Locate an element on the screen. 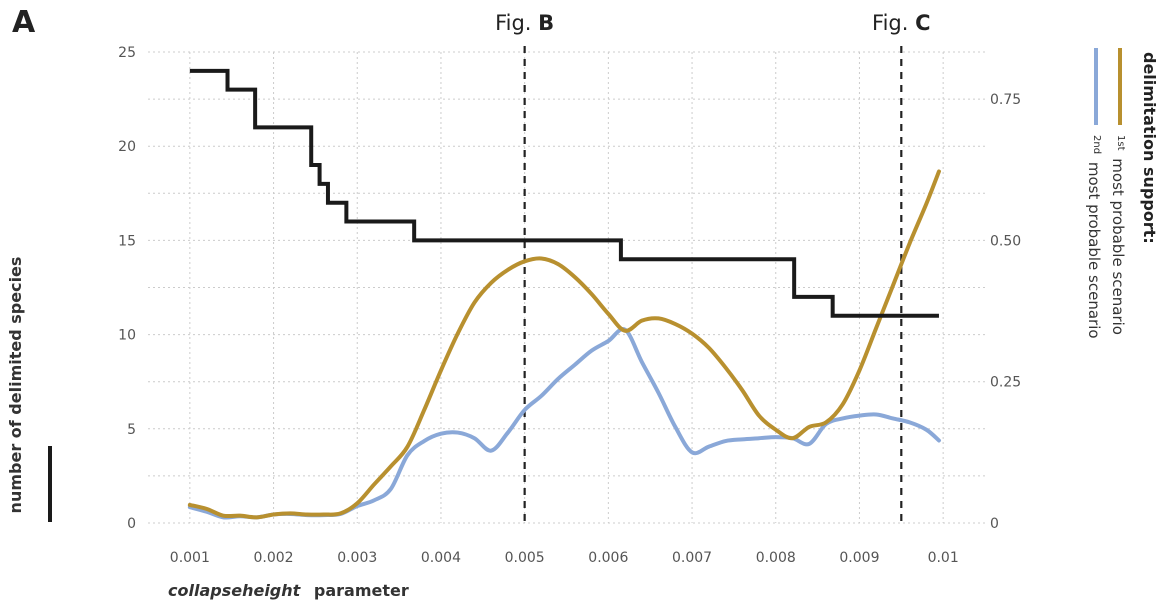  x-tick-label: 0.009 is located at coordinates (859, 558).